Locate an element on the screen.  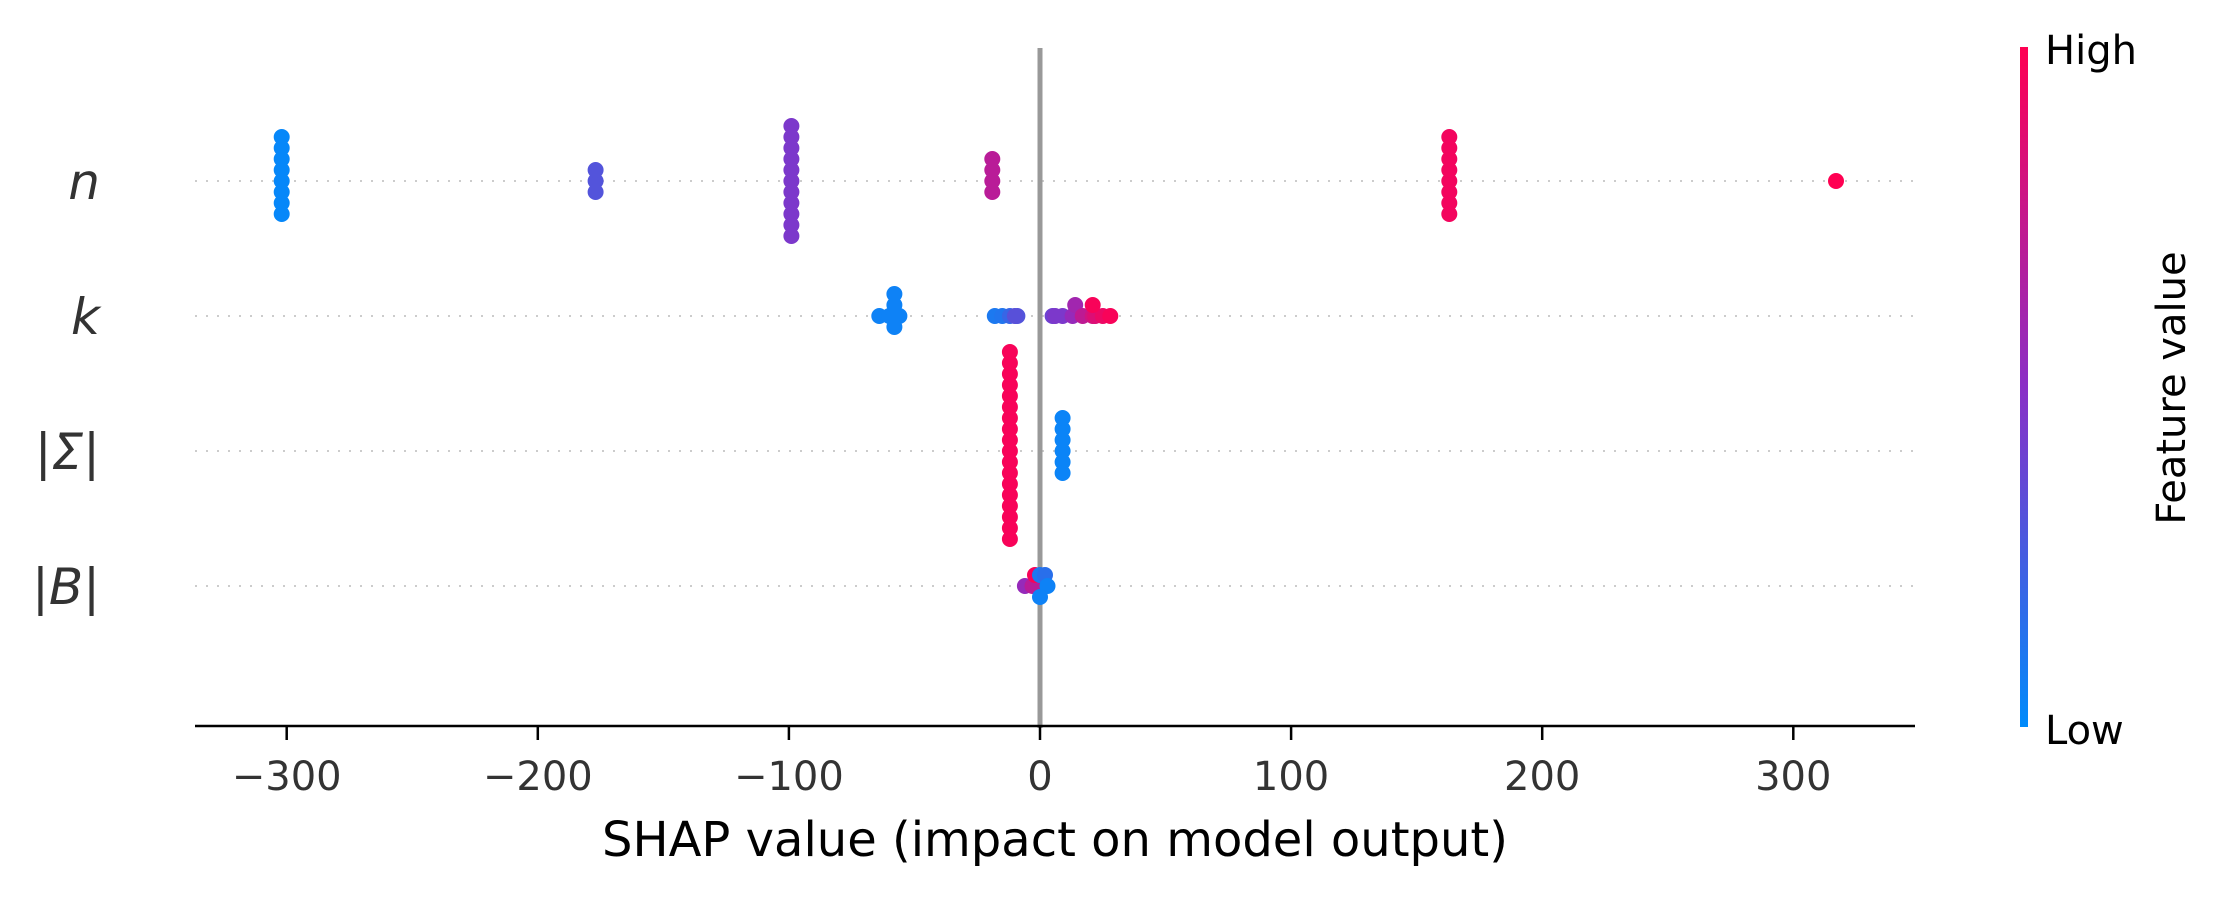
feature-label-0: n is located at coordinates (84, 182).